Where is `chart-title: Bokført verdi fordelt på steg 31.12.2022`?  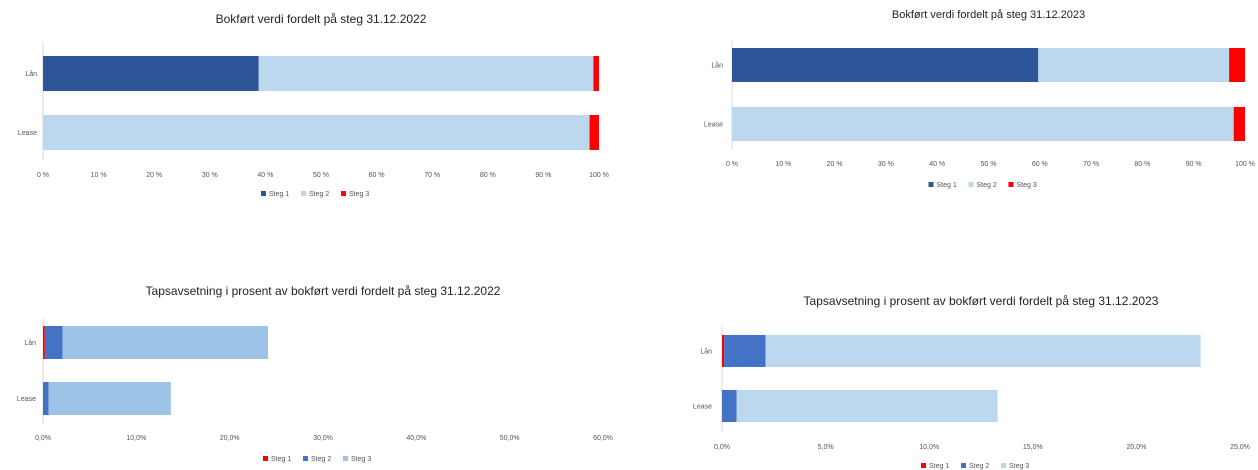
chart-title: Bokført verdi fordelt på steg 31.12.2022 is located at coordinates (321, 19).